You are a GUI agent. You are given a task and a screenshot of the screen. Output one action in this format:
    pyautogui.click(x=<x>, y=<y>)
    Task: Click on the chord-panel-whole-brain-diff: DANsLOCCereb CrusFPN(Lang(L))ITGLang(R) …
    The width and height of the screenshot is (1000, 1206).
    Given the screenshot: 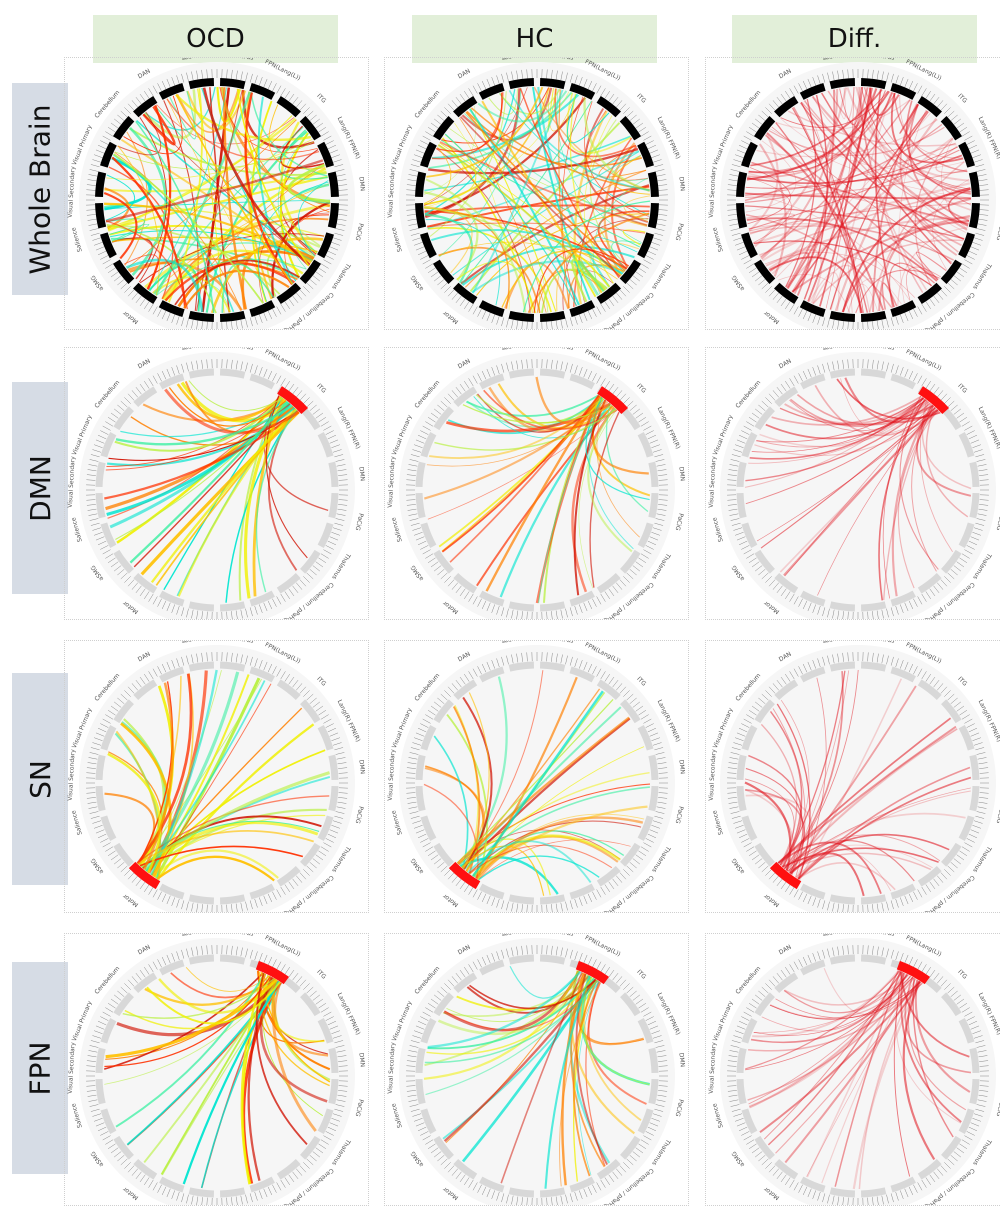 What is the action you would take?
    pyautogui.click(x=852, y=193)
    